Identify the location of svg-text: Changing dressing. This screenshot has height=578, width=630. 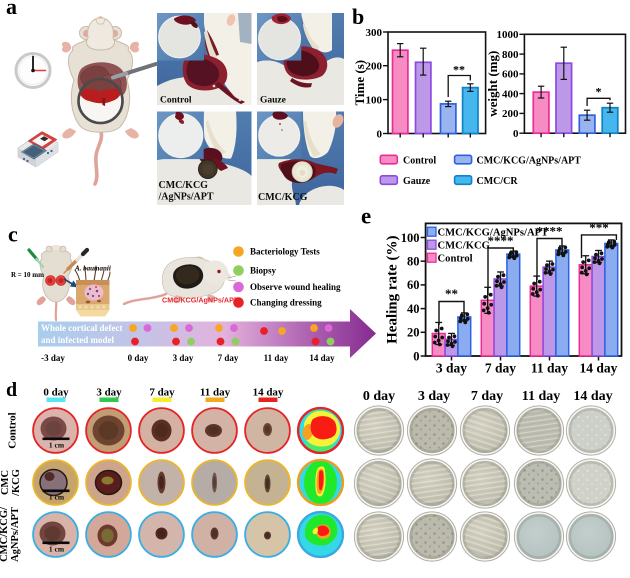
(286, 303).